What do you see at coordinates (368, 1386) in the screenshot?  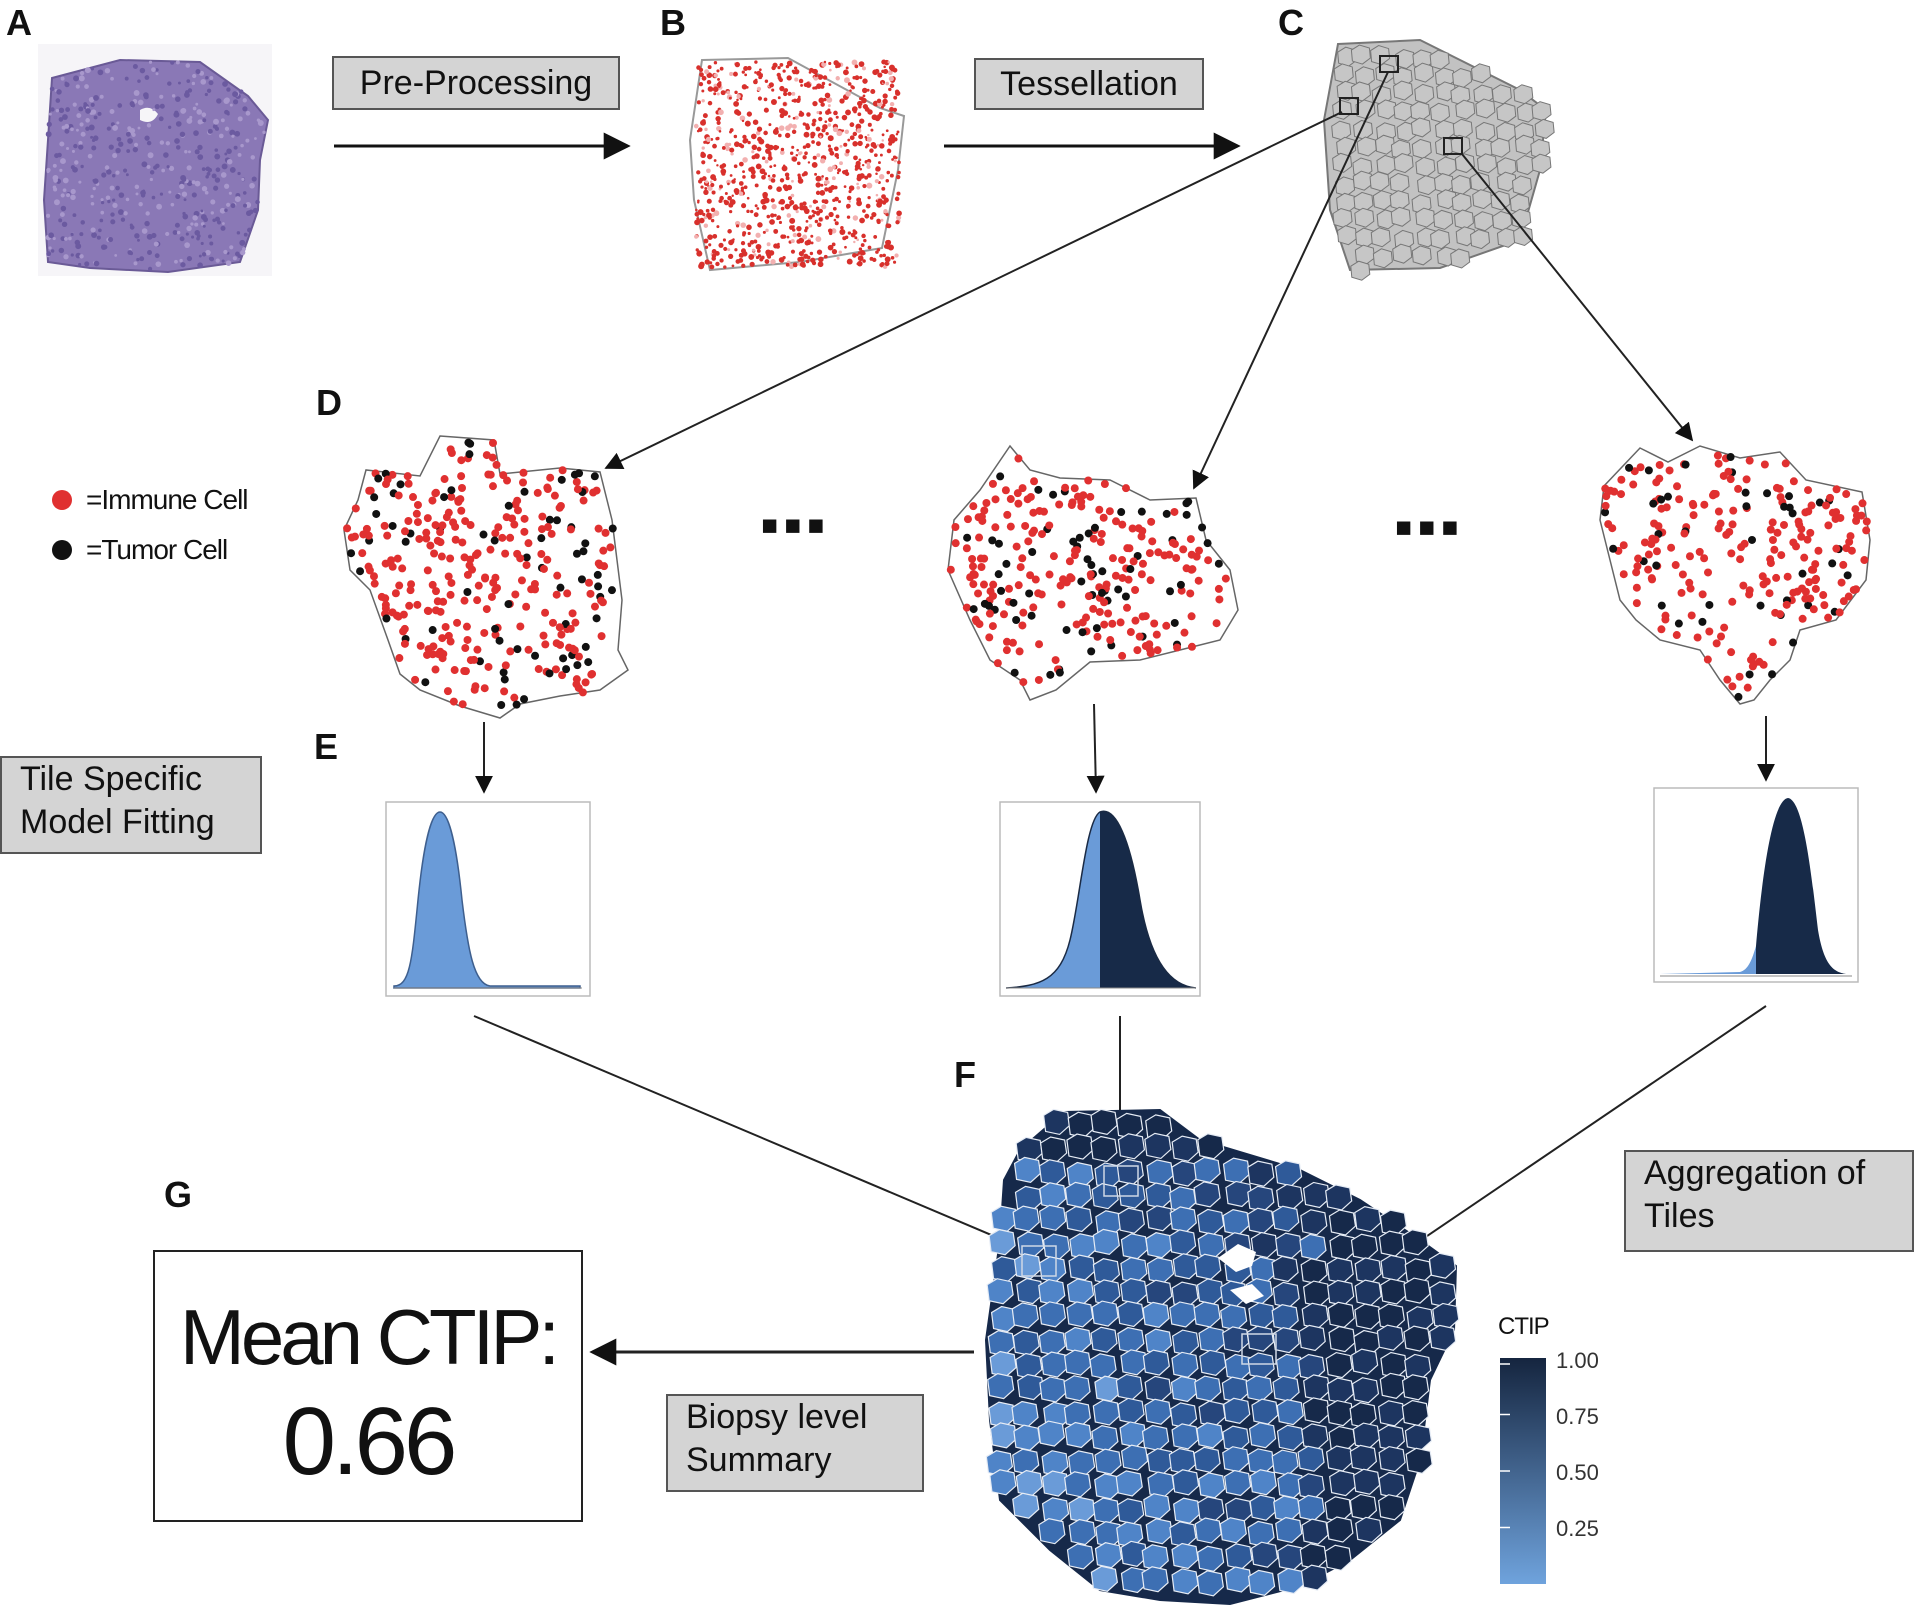 I see `mean-ctip-box: Mean CTIP: 0.66` at bounding box center [368, 1386].